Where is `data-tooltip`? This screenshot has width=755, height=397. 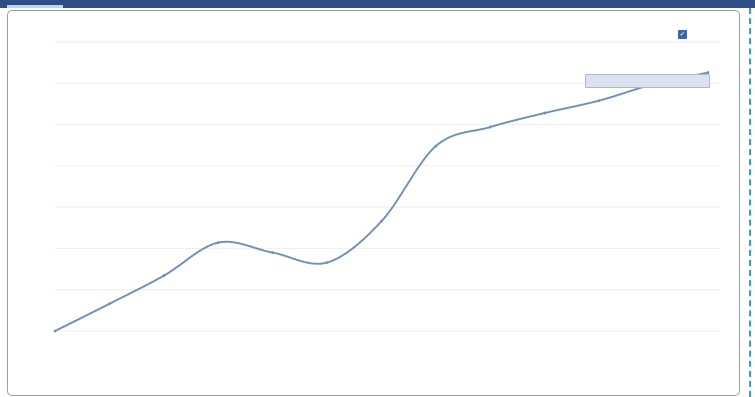 data-tooltip is located at coordinates (647, 81).